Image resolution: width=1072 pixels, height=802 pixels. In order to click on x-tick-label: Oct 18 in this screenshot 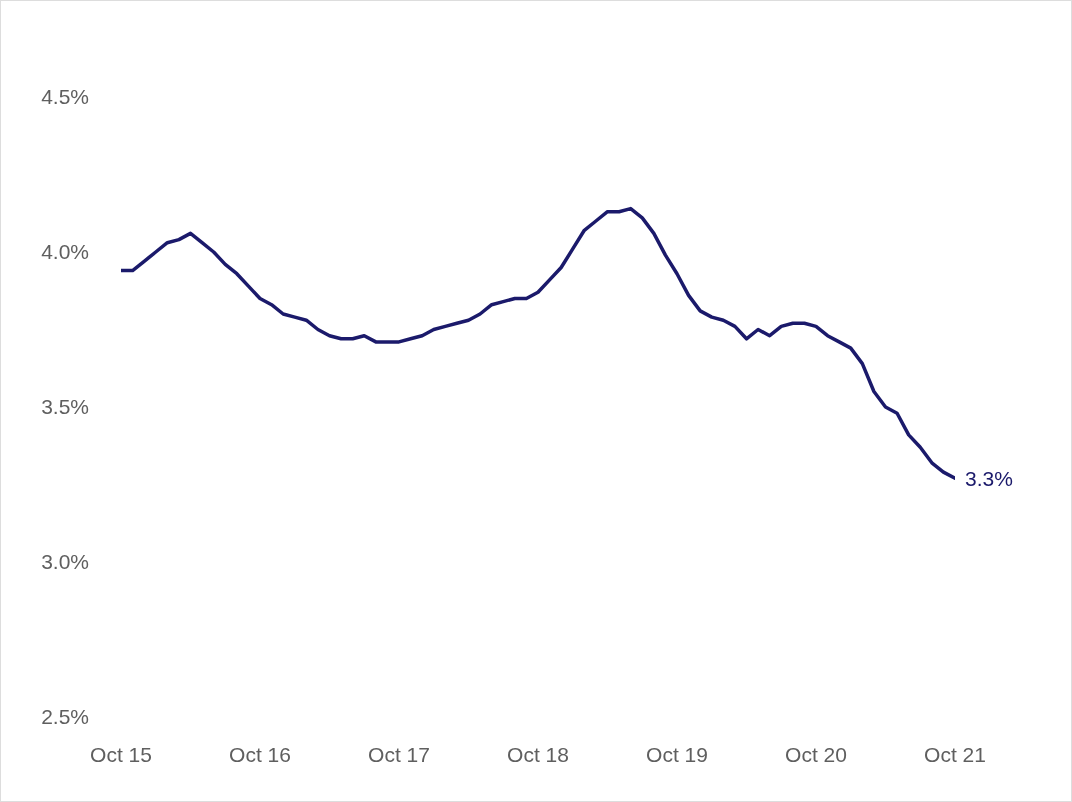, I will do `click(538, 754)`.